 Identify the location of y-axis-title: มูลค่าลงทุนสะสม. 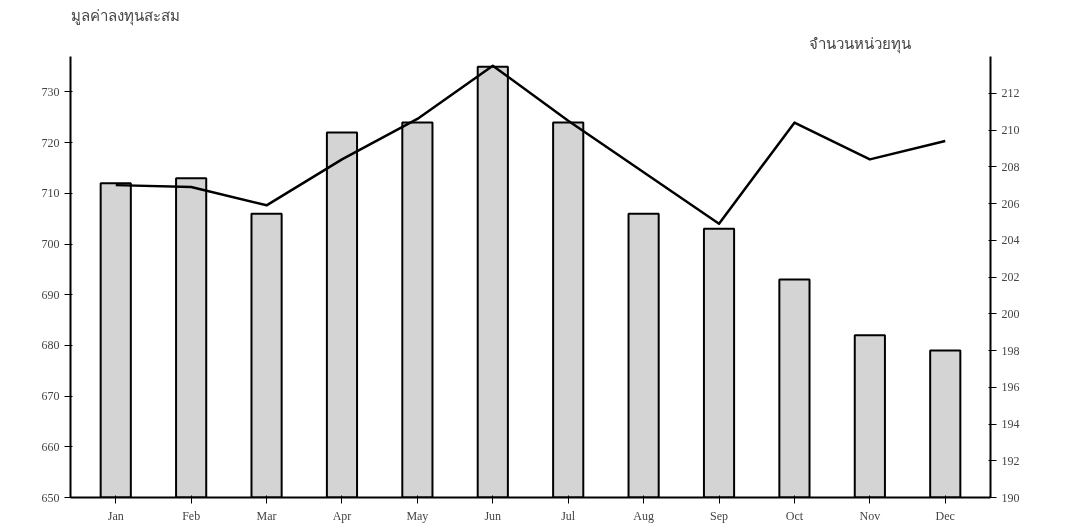
(125, 16).